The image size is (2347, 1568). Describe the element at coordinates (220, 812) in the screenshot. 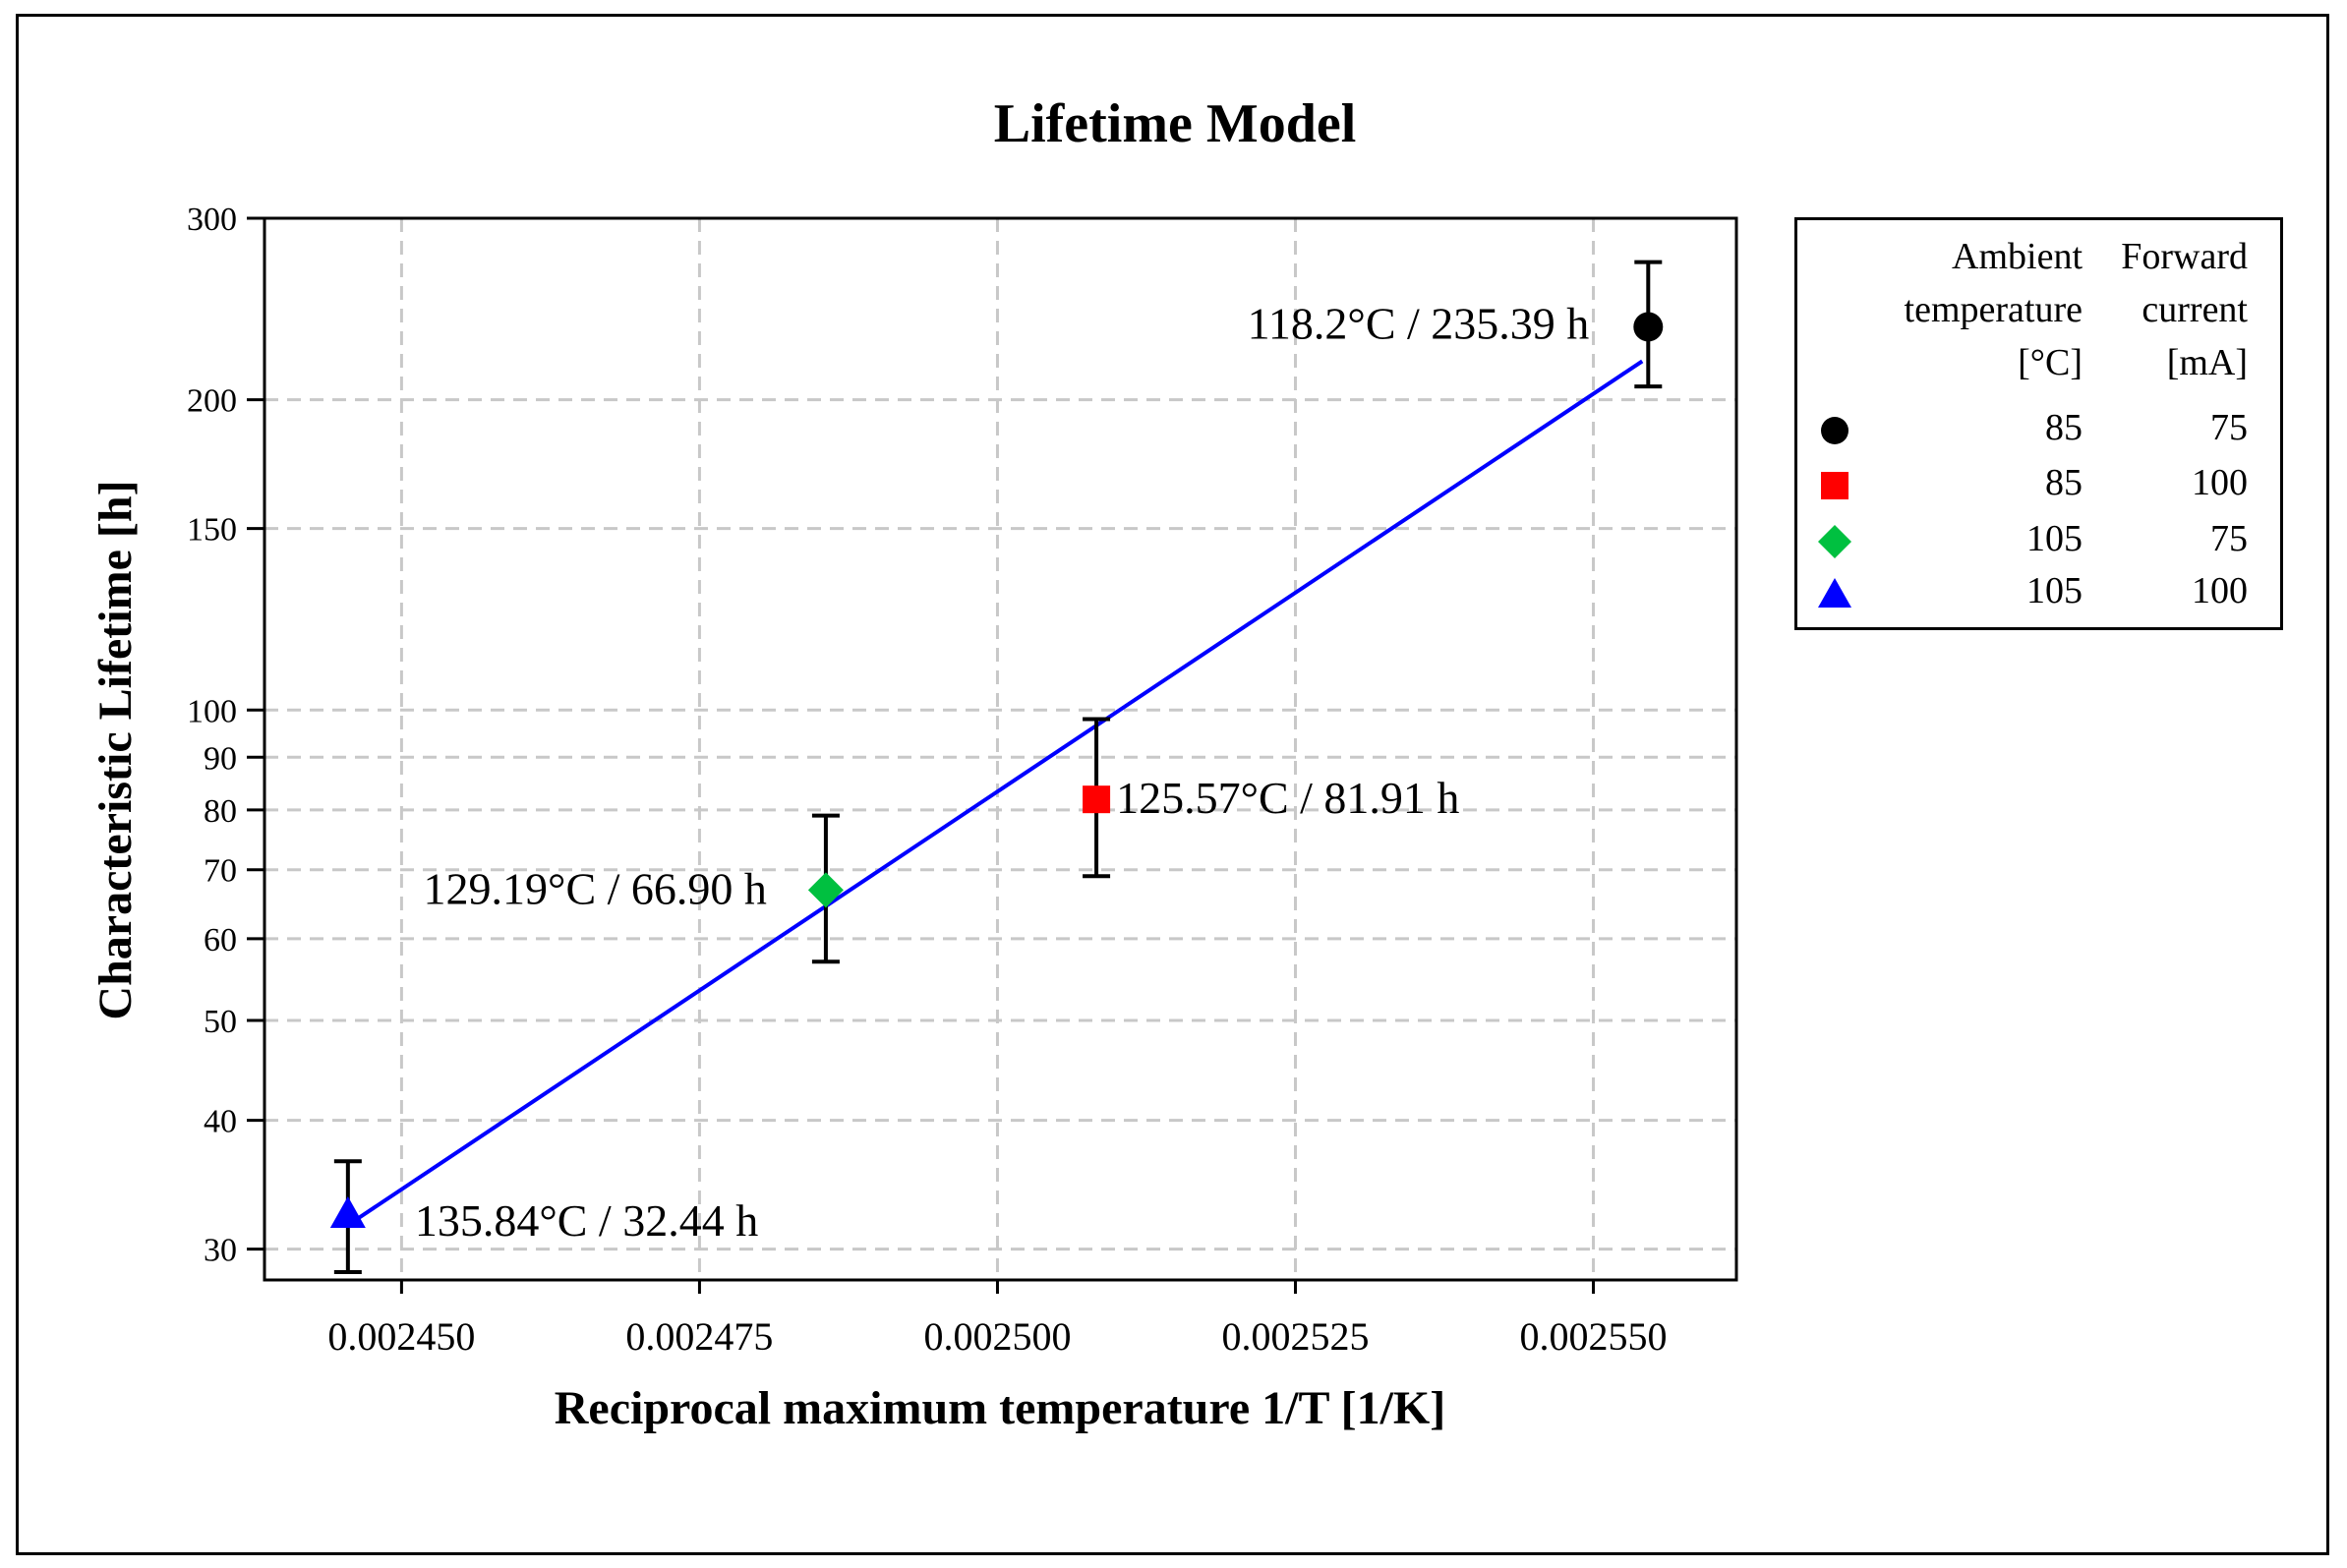

I see `y-tick-label: 80` at that location.